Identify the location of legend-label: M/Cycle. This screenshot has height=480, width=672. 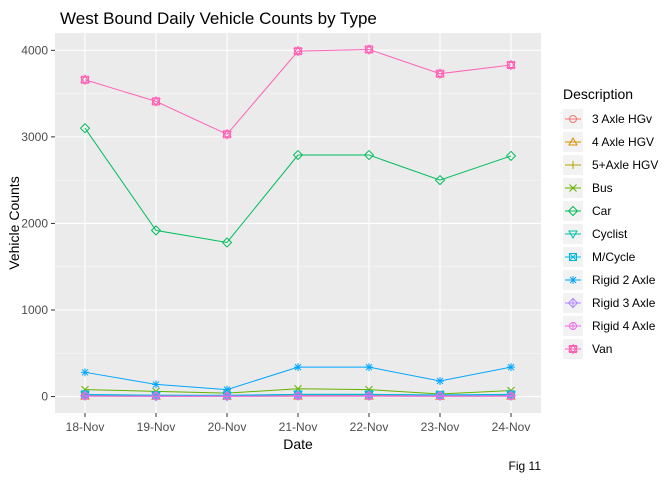
(614, 257).